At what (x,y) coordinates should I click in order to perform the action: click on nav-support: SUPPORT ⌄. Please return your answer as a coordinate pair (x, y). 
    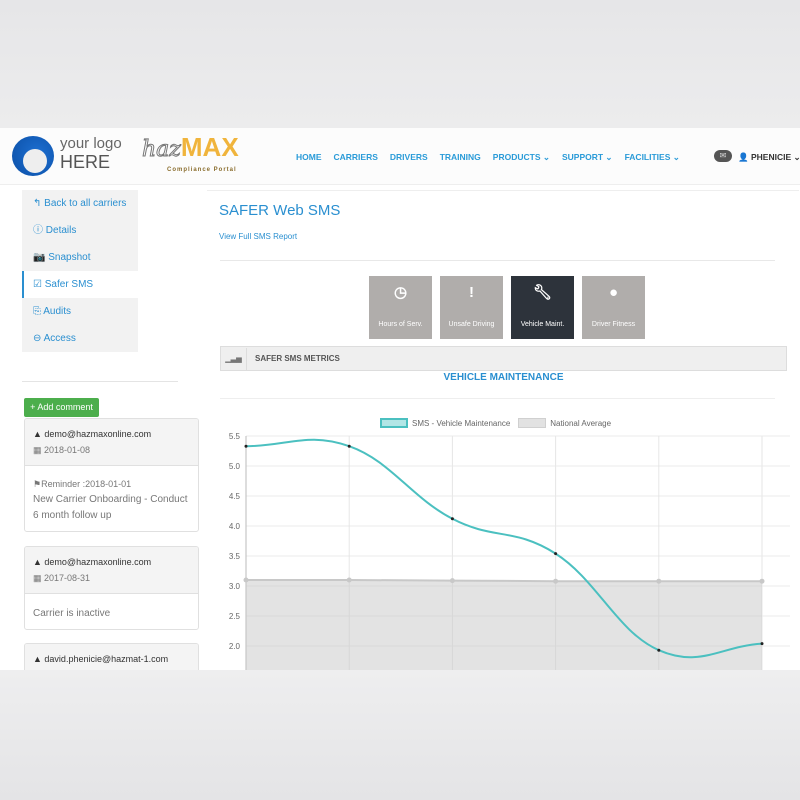
    Looking at the image, I should click on (587, 157).